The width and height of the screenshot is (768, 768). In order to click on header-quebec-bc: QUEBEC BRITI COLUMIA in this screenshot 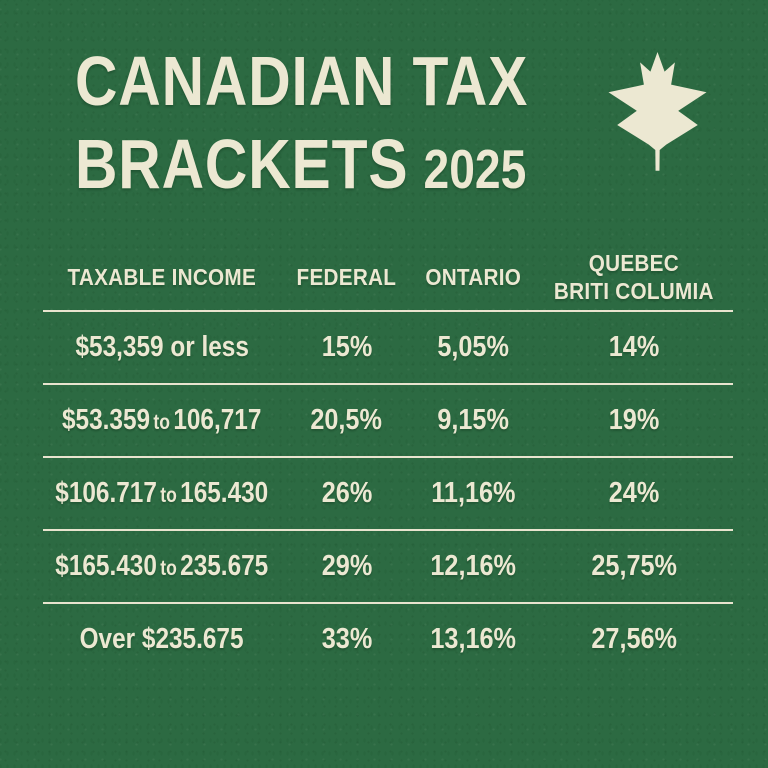, I will do `click(634, 277)`.